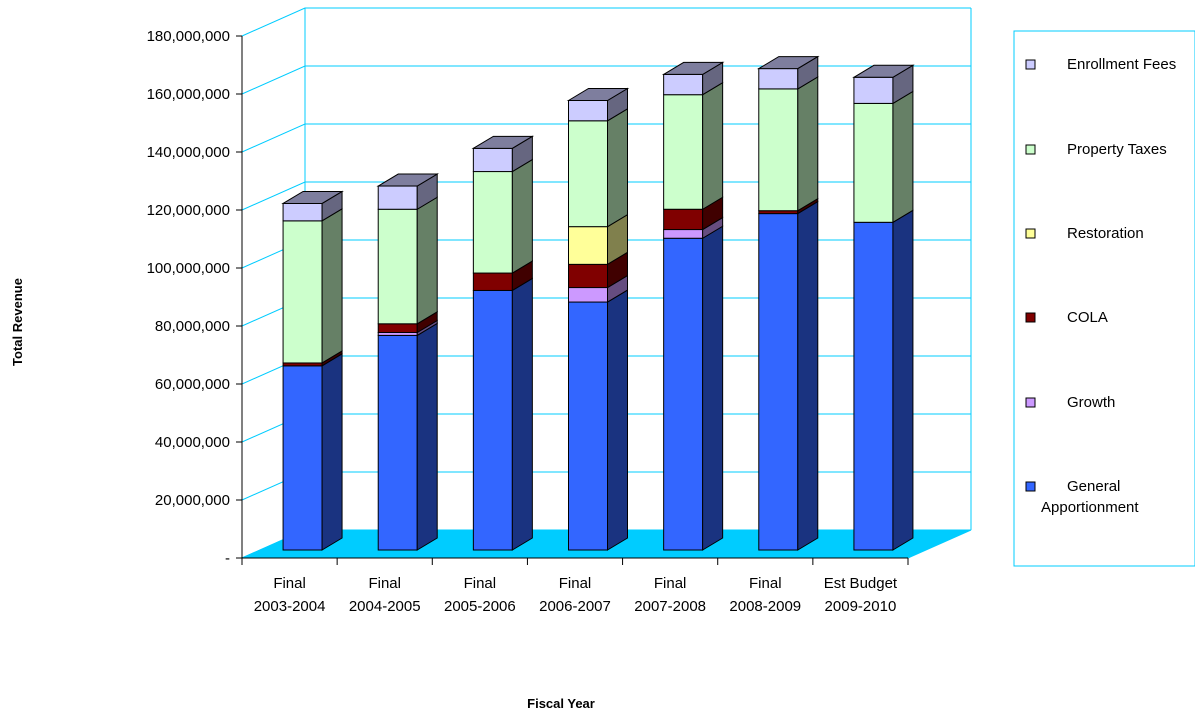  What do you see at coordinates (1105, 233) in the screenshot?
I see `legend-label: Restoration` at bounding box center [1105, 233].